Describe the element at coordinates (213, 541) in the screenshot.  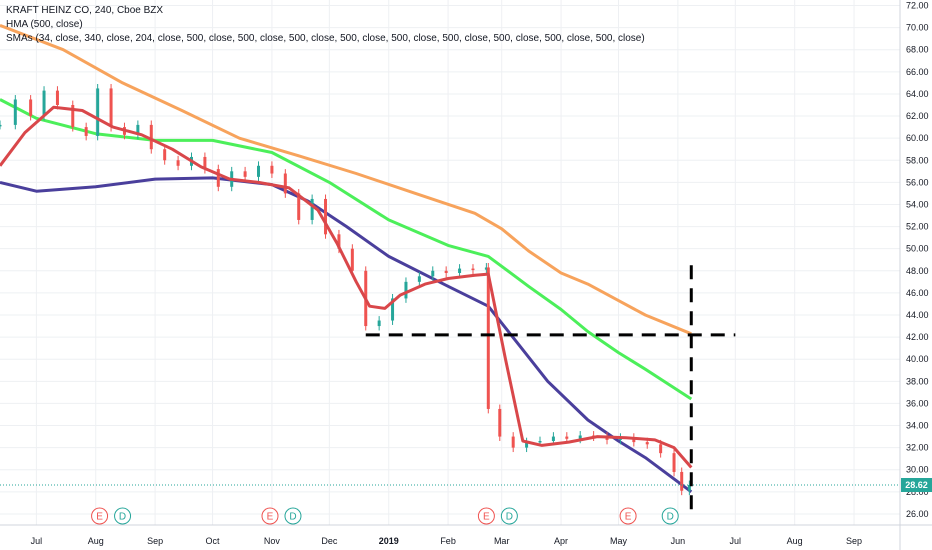
I see `x-tick-label: Oct` at that location.